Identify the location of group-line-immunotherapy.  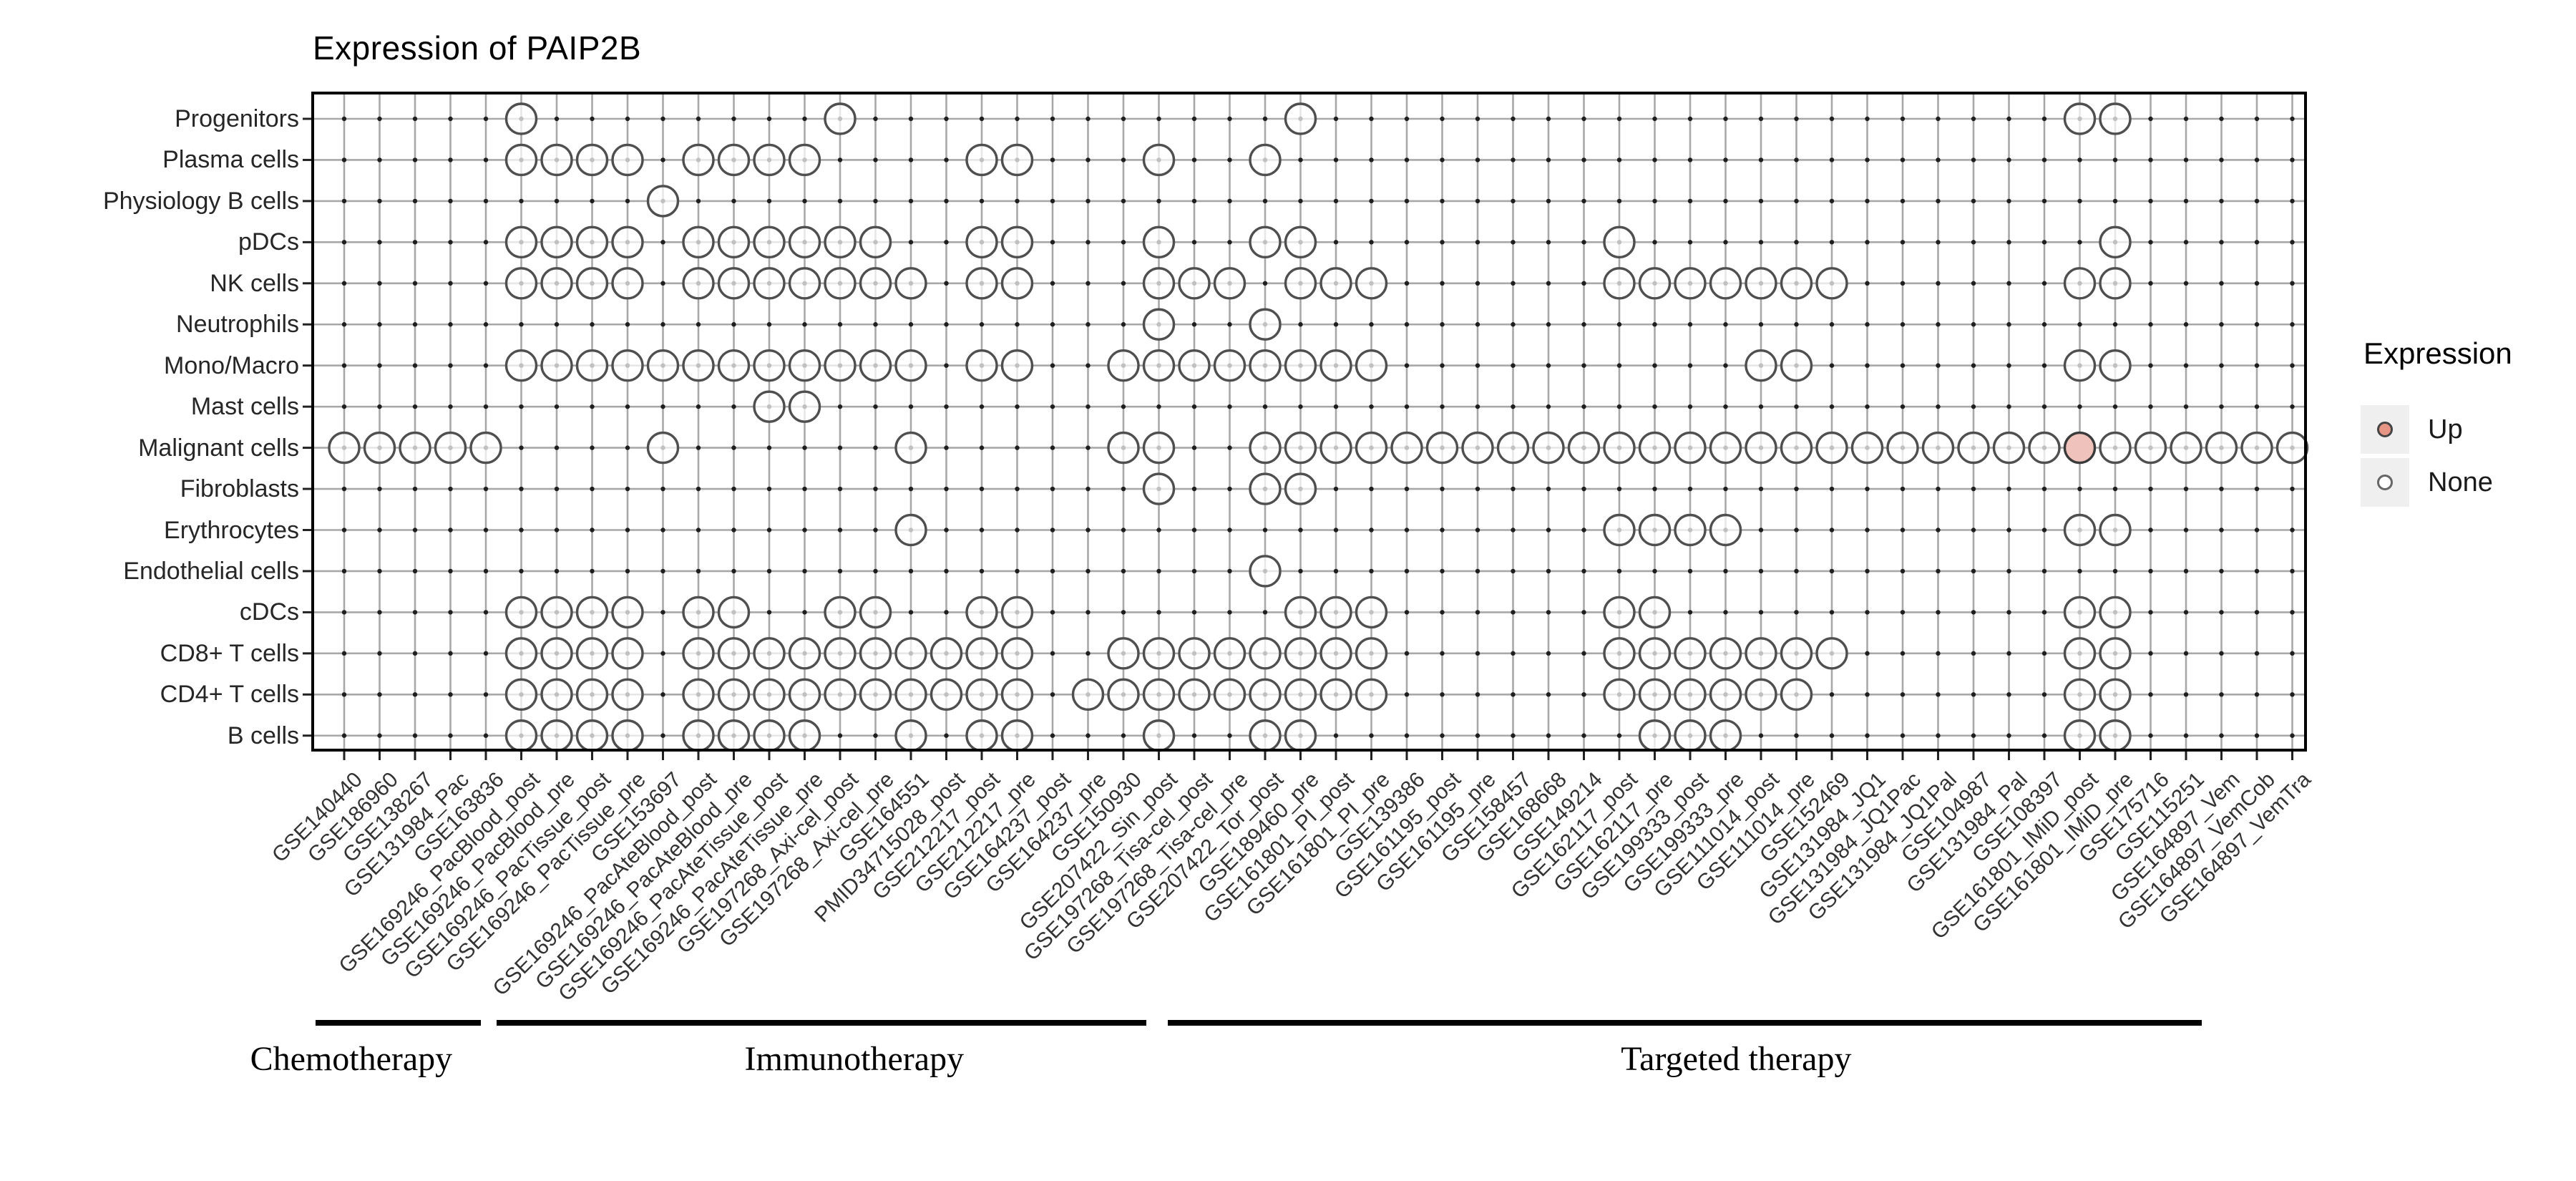
(822, 1023).